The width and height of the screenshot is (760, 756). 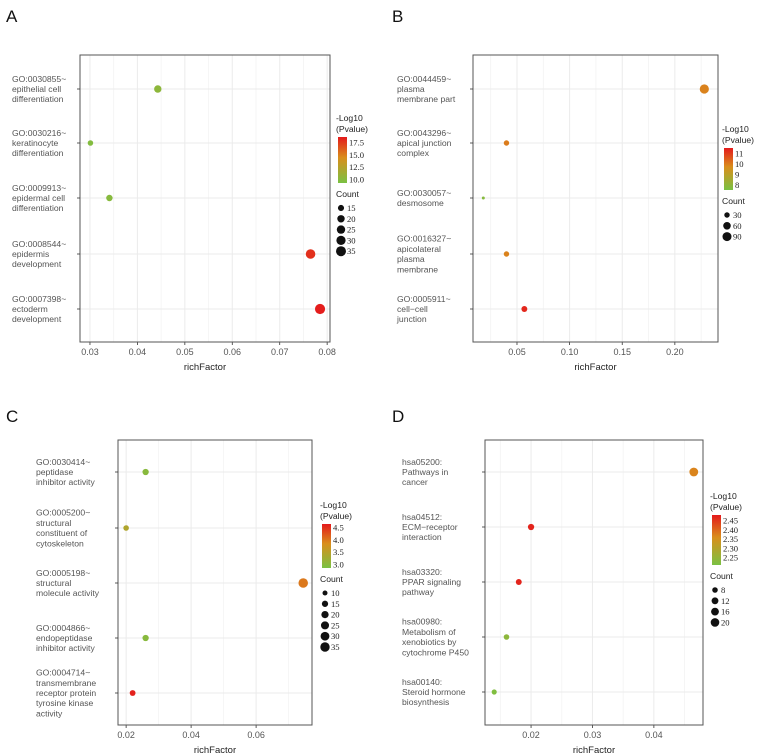 I want to click on y-category-label: development, so click(x=37, y=319).